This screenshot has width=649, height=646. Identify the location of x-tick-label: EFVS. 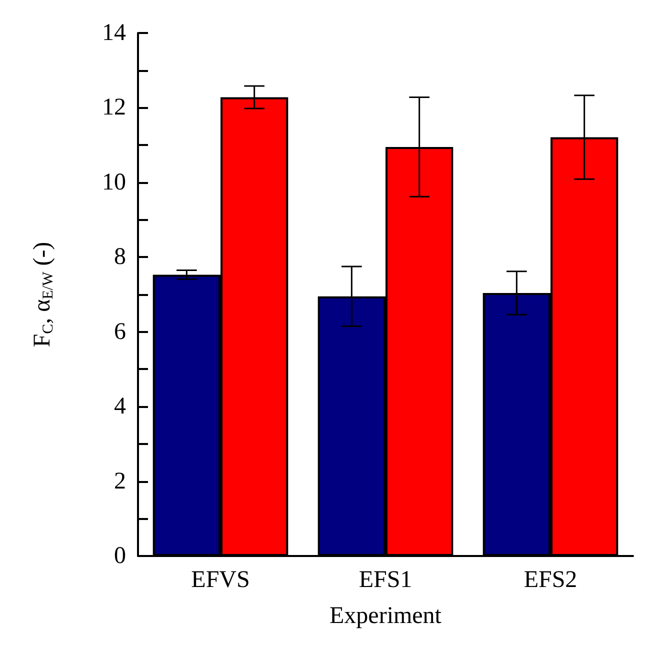
(220, 580).